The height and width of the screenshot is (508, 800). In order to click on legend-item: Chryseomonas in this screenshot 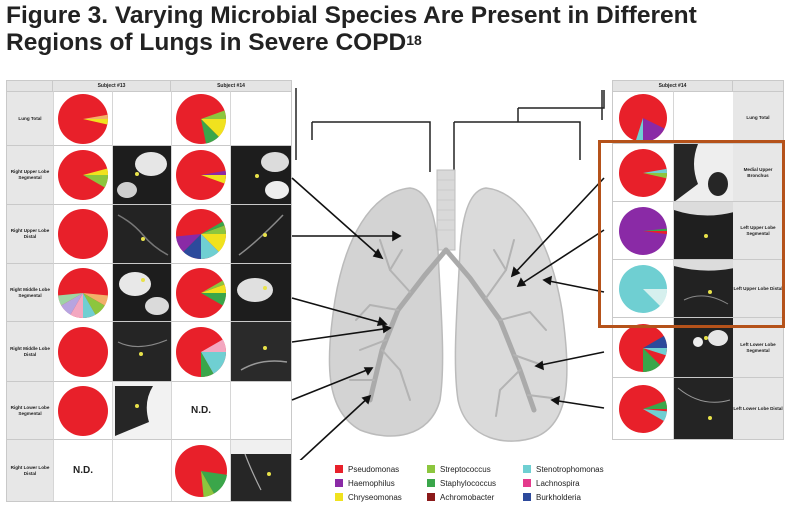, I will do `click(368, 497)`.